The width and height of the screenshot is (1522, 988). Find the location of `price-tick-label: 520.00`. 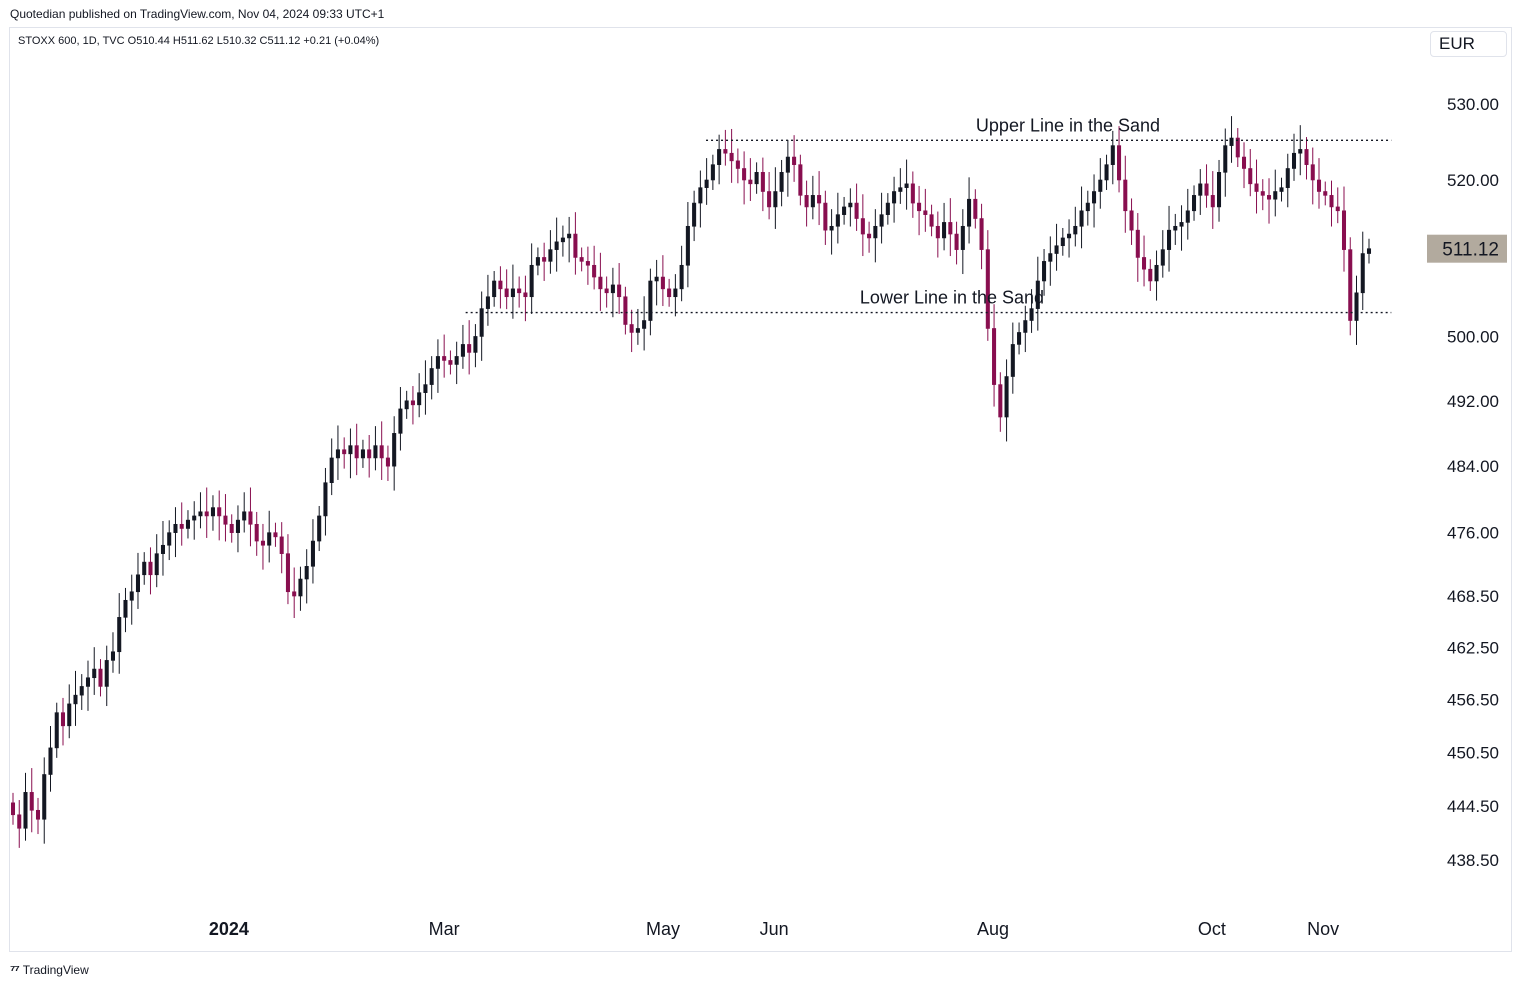

price-tick-label: 520.00 is located at coordinates (1473, 180).